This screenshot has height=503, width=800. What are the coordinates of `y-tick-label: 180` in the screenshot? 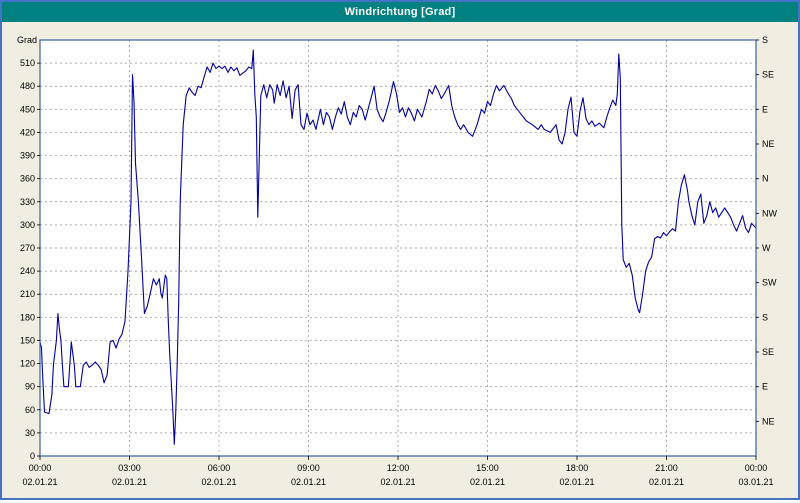 It's located at (27, 317).